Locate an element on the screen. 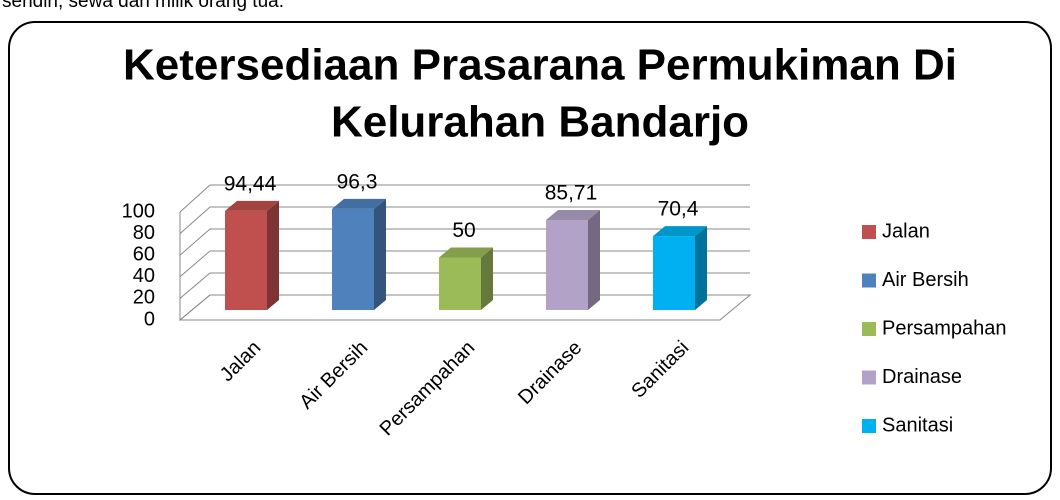 The width and height of the screenshot is (1060, 500). legend-label: Jalan is located at coordinates (906, 231).